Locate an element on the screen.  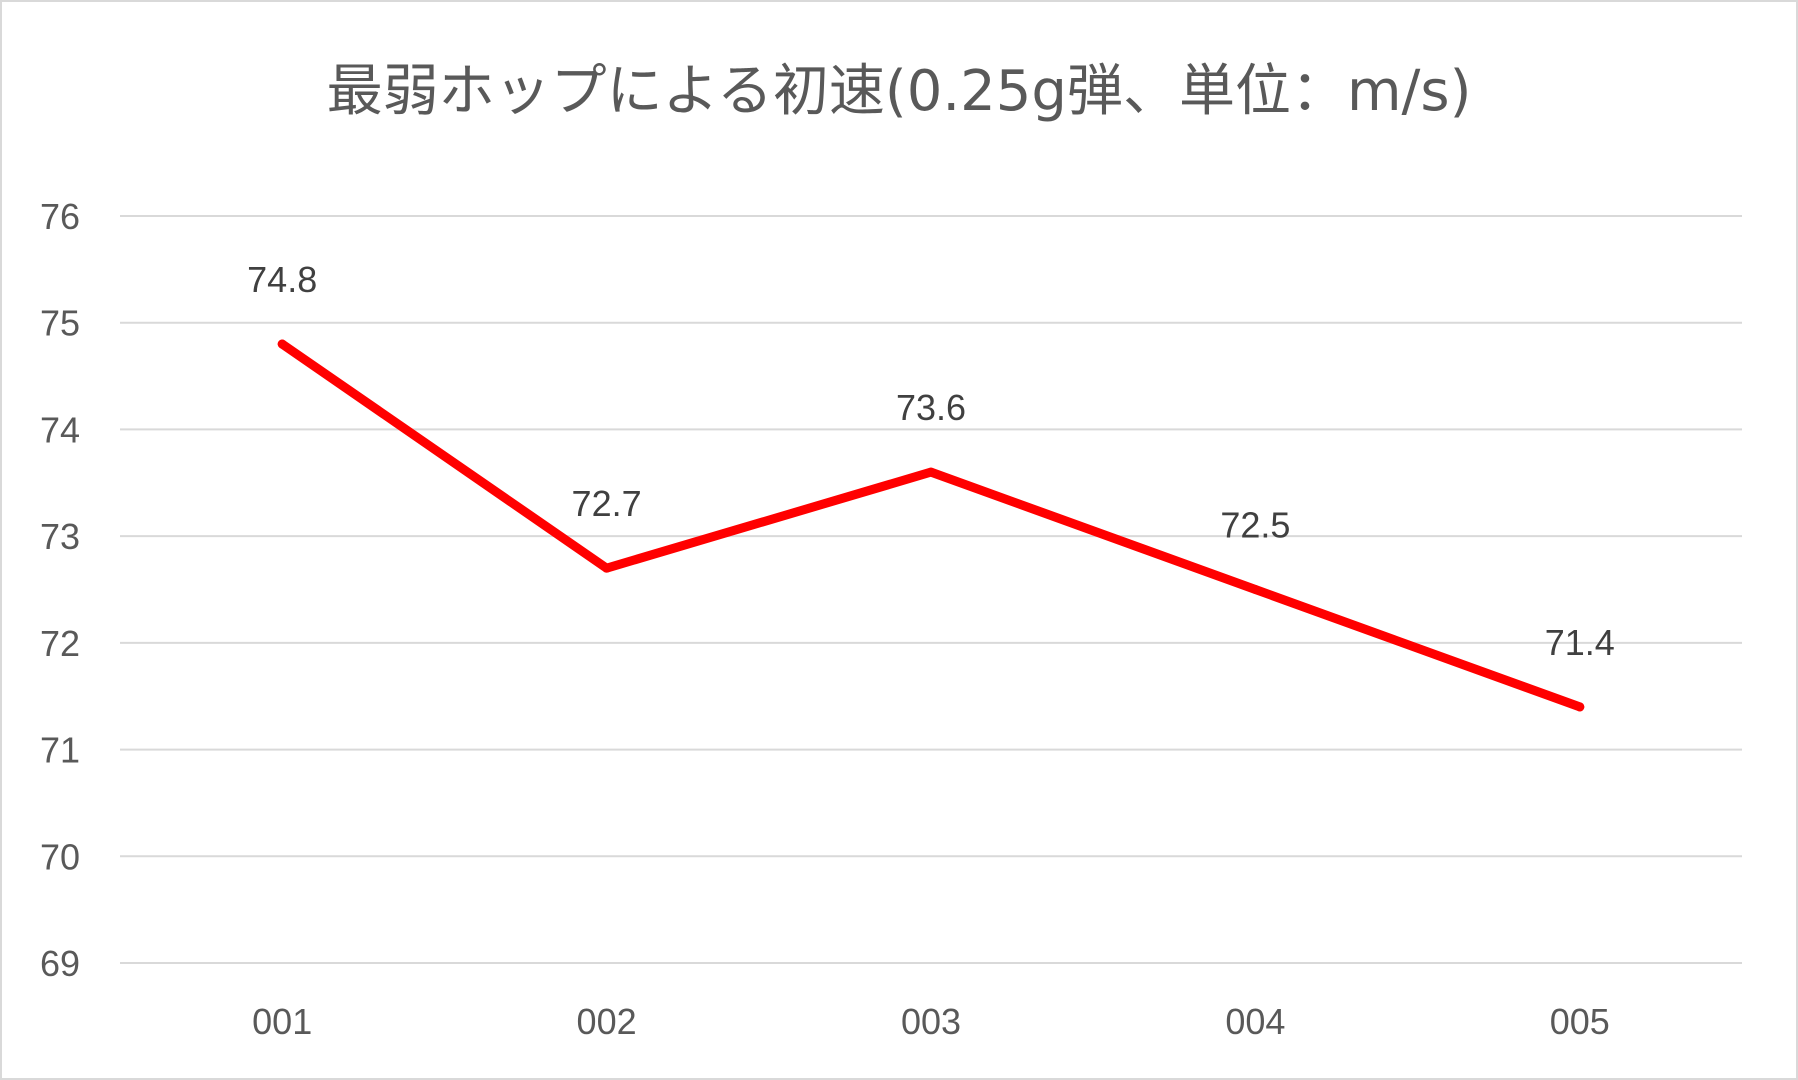
x-tick-label: 002 is located at coordinates (607, 1021).